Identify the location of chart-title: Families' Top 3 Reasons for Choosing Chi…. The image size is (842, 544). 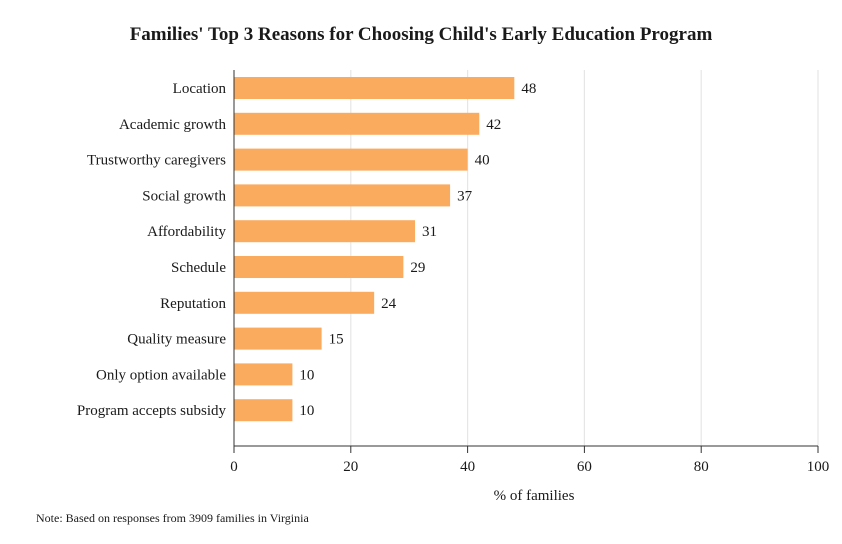
(421, 34).